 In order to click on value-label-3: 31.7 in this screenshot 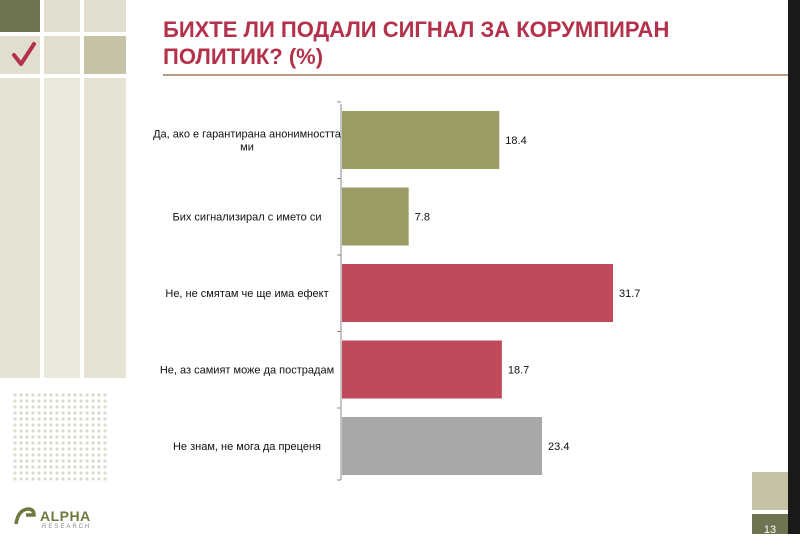, I will do `click(629, 294)`.